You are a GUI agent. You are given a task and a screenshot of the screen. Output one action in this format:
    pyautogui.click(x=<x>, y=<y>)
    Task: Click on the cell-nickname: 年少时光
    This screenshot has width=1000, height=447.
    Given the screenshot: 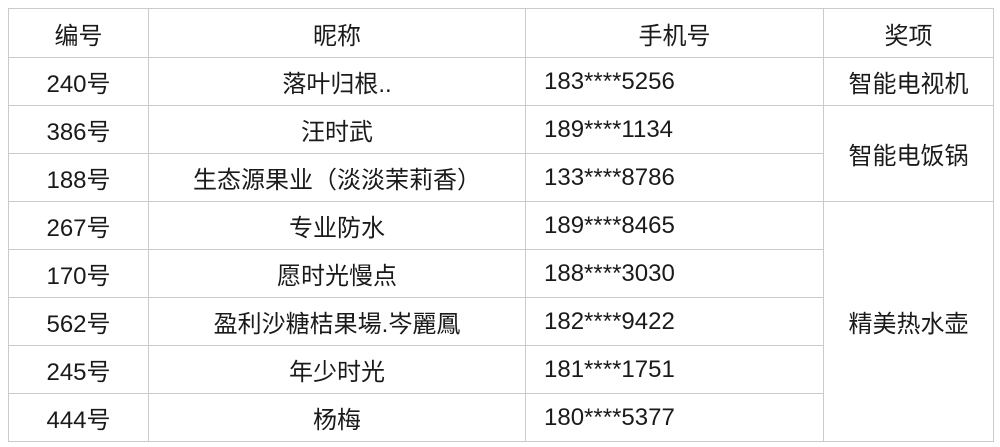 What is the action you would take?
    pyautogui.click(x=337, y=369)
    